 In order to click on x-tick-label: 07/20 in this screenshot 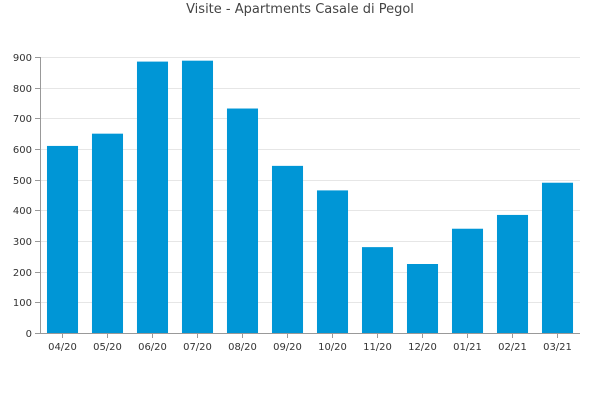, I will do `click(197, 347)`.